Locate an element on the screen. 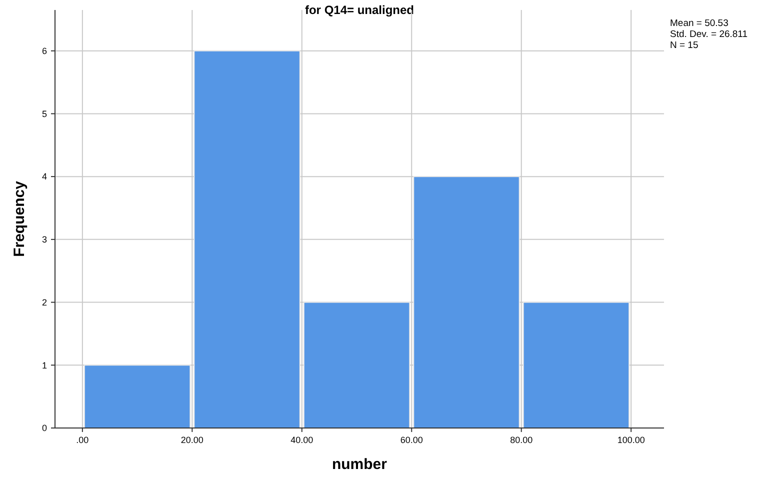 This screenshot has height=477, width=765. chart-title: for Q14= unaligned is located at coordinates (359, 10).